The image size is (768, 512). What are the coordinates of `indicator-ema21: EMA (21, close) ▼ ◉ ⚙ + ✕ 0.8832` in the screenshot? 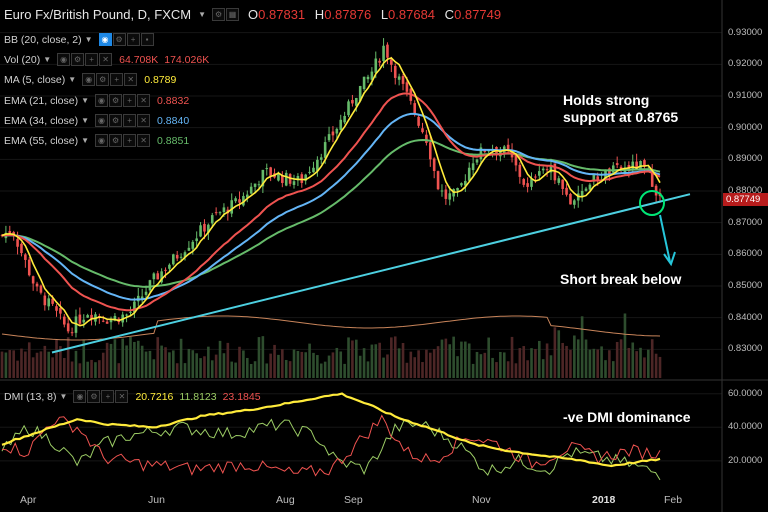 It's located at (96, 100).